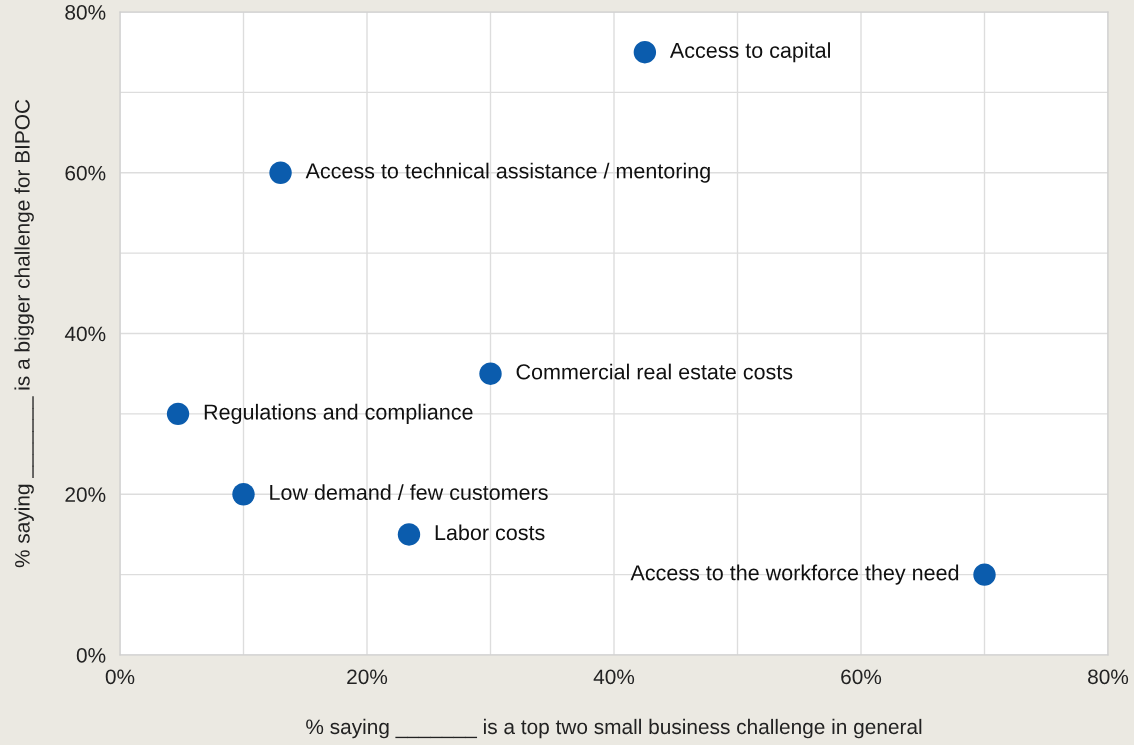 The height and width of the screenshot is (745, 1134). I want to click on x-tick-label: 20%, so click(367, 677).